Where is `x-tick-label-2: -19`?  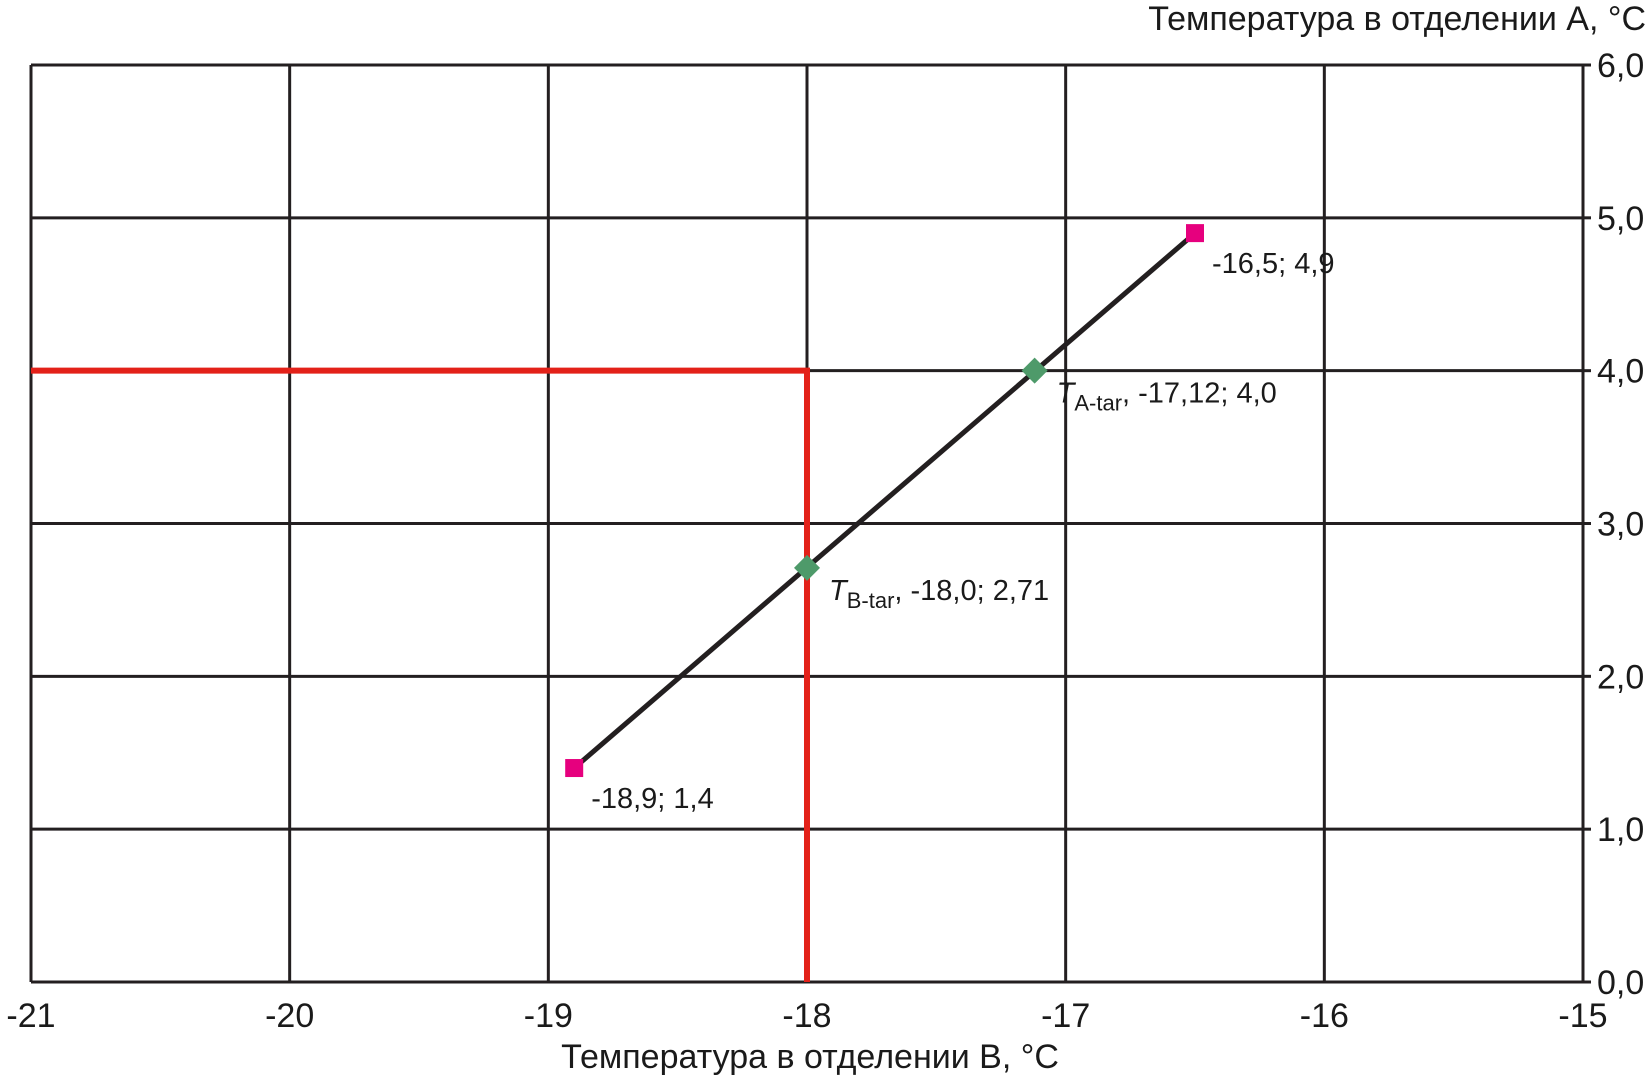 x-tick-label-2: -19 is located at coordinates (548, 1016).